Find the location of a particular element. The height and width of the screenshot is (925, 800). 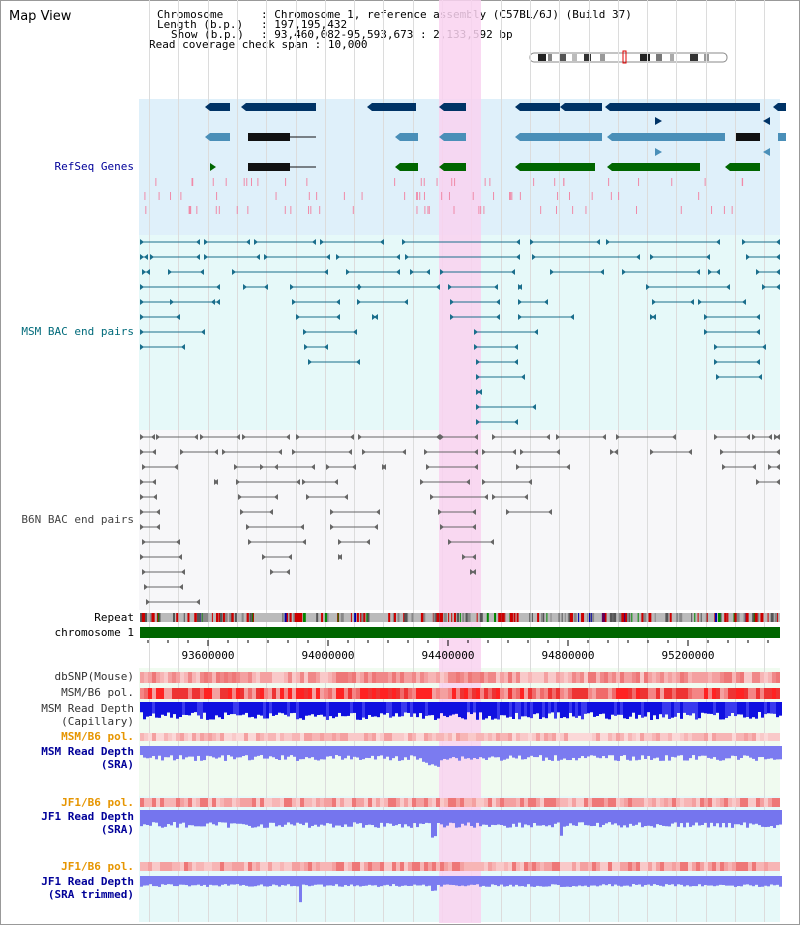

track-label-msm-depth-capillary: MSM Read Depth (Capillary) is located at coordinates (72, 715).